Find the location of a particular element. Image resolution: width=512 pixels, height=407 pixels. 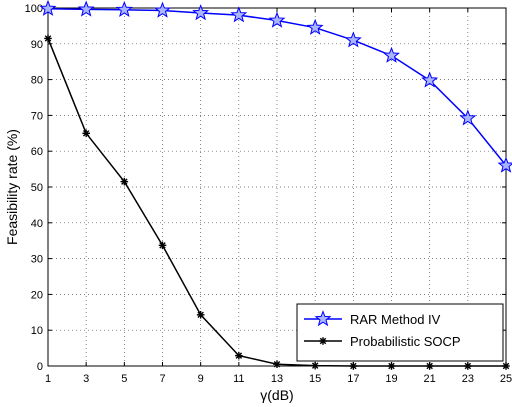

y-tick-label: 0 is located at coordinates (40, 367).